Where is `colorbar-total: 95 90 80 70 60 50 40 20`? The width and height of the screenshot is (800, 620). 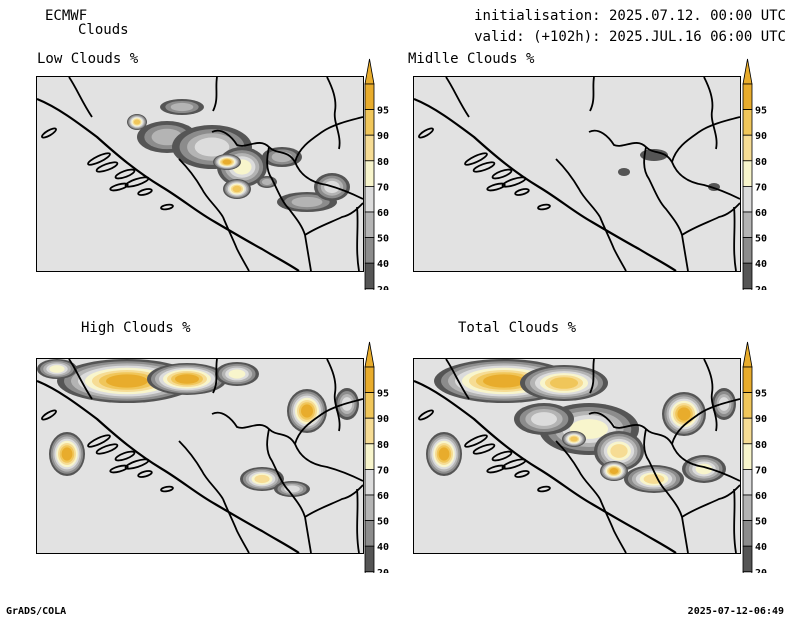
colorbar-total: 95 90 80 70 60 50 40 20 is located at coordinates (761, 457).